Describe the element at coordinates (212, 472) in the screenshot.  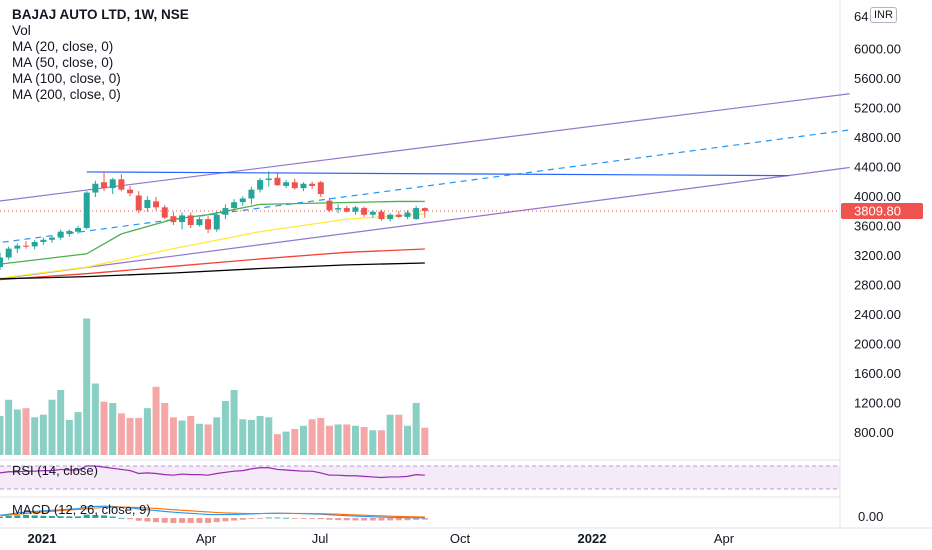
I see `rsi-line` at that location.